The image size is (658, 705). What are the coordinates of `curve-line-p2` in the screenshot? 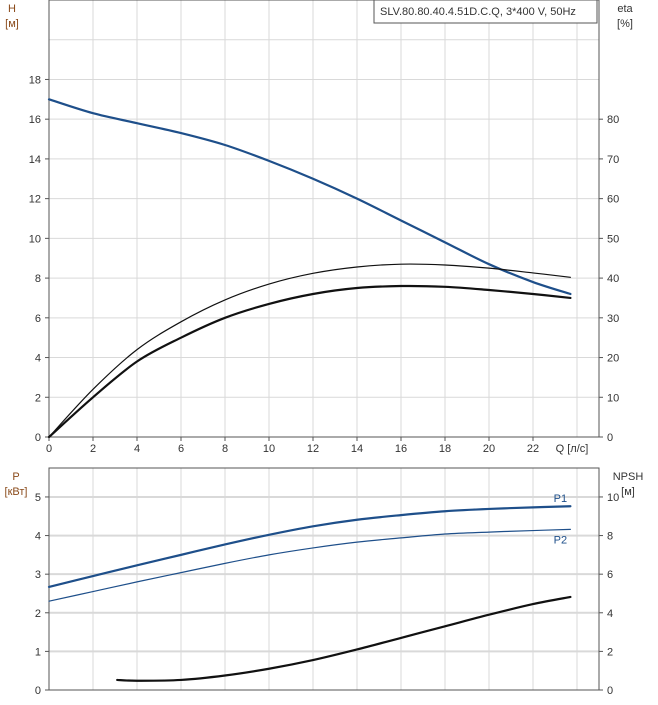 It's located at (309, 565).